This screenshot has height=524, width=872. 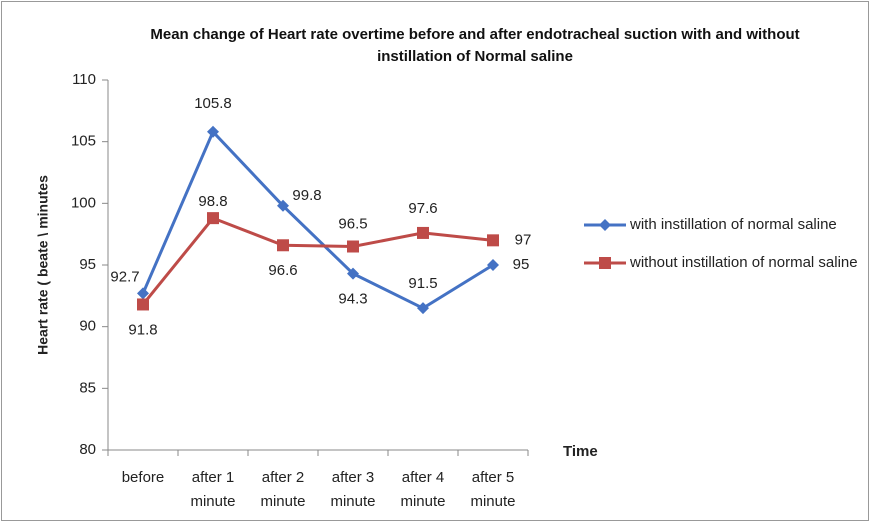 I want to click on legend-item: without instillation of normal saline, so click(x=721, y=263).